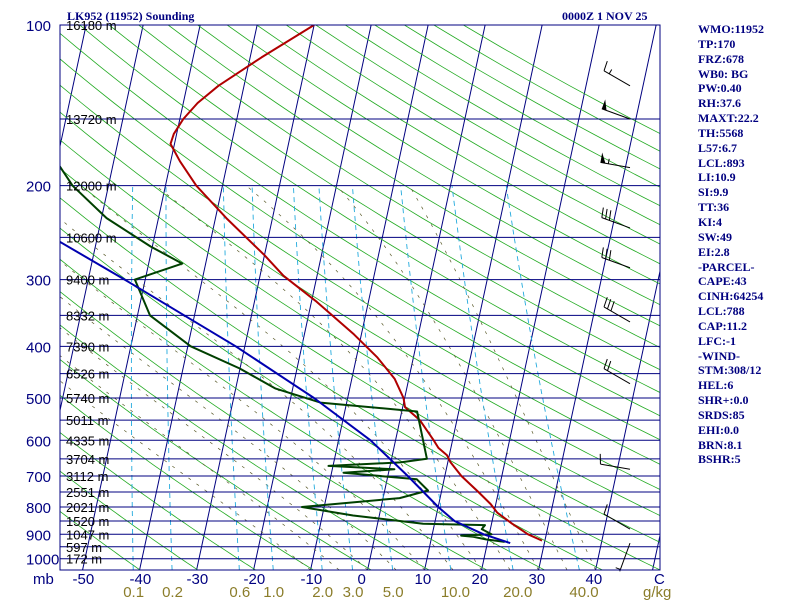 The height and width of the screenshot is (600, 800). What do you see at coordinates (728, 118) in the screenshot?
I see `index-entry: MAXT:22.2` at bounding box center [728, 118].